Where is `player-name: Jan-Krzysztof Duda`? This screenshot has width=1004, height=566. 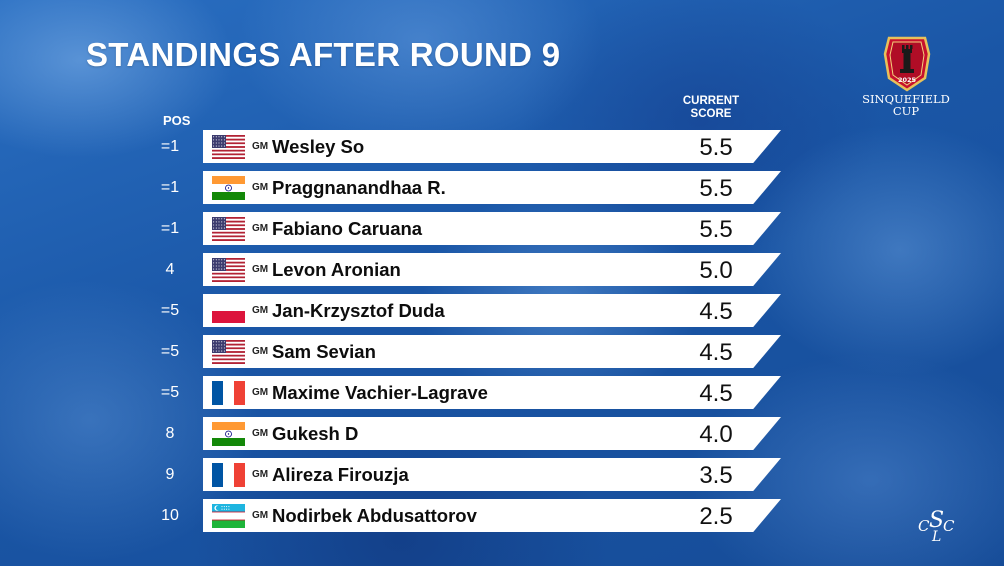 player-name: Jan-Krzysztof Duda is located at coordinates (358, 310).